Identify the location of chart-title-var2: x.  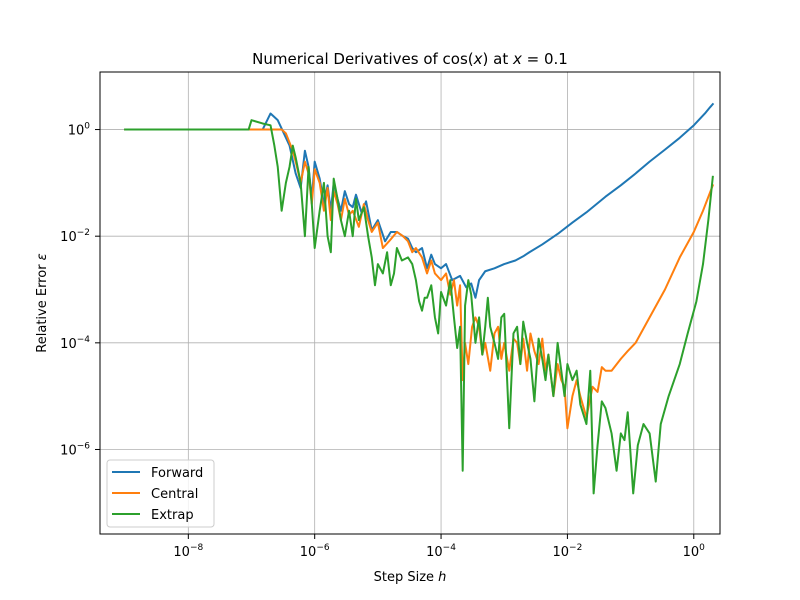
(517, 59).